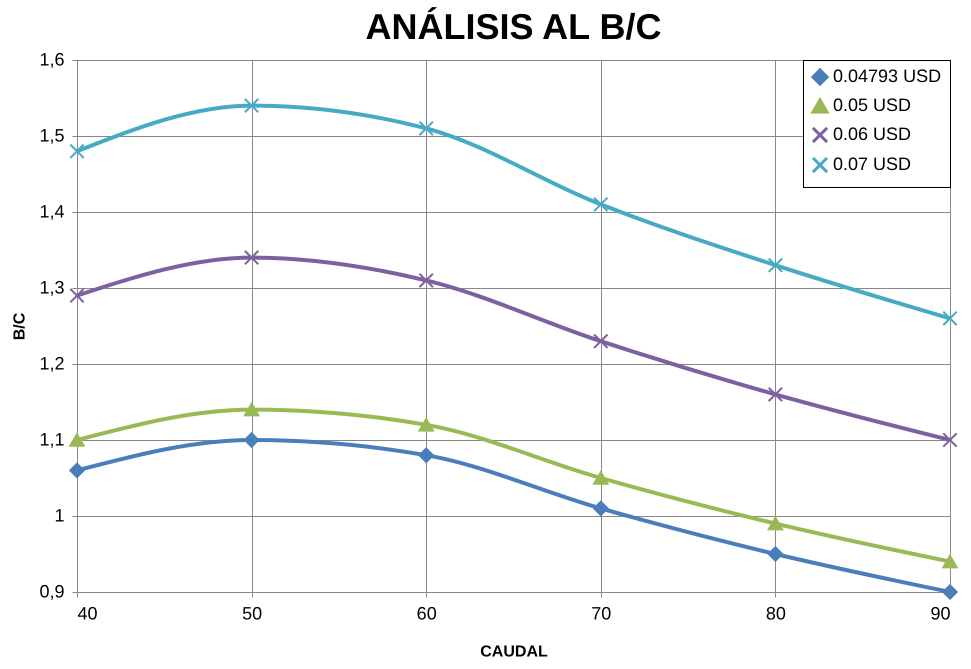  I want to click on x-tick-label: 80, so click(776, 614).